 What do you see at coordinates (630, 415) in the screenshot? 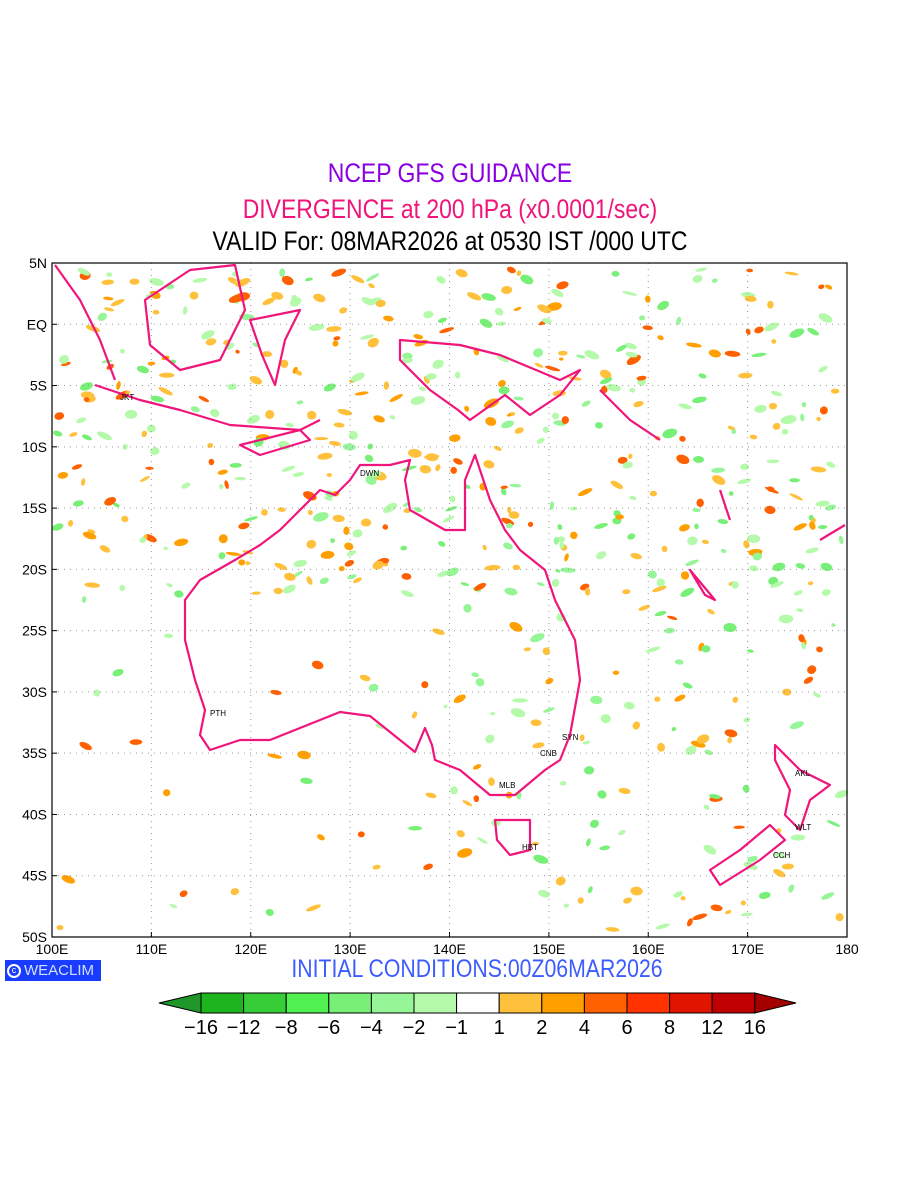
I see `solomons-coast` at bounding box center [630, 415].